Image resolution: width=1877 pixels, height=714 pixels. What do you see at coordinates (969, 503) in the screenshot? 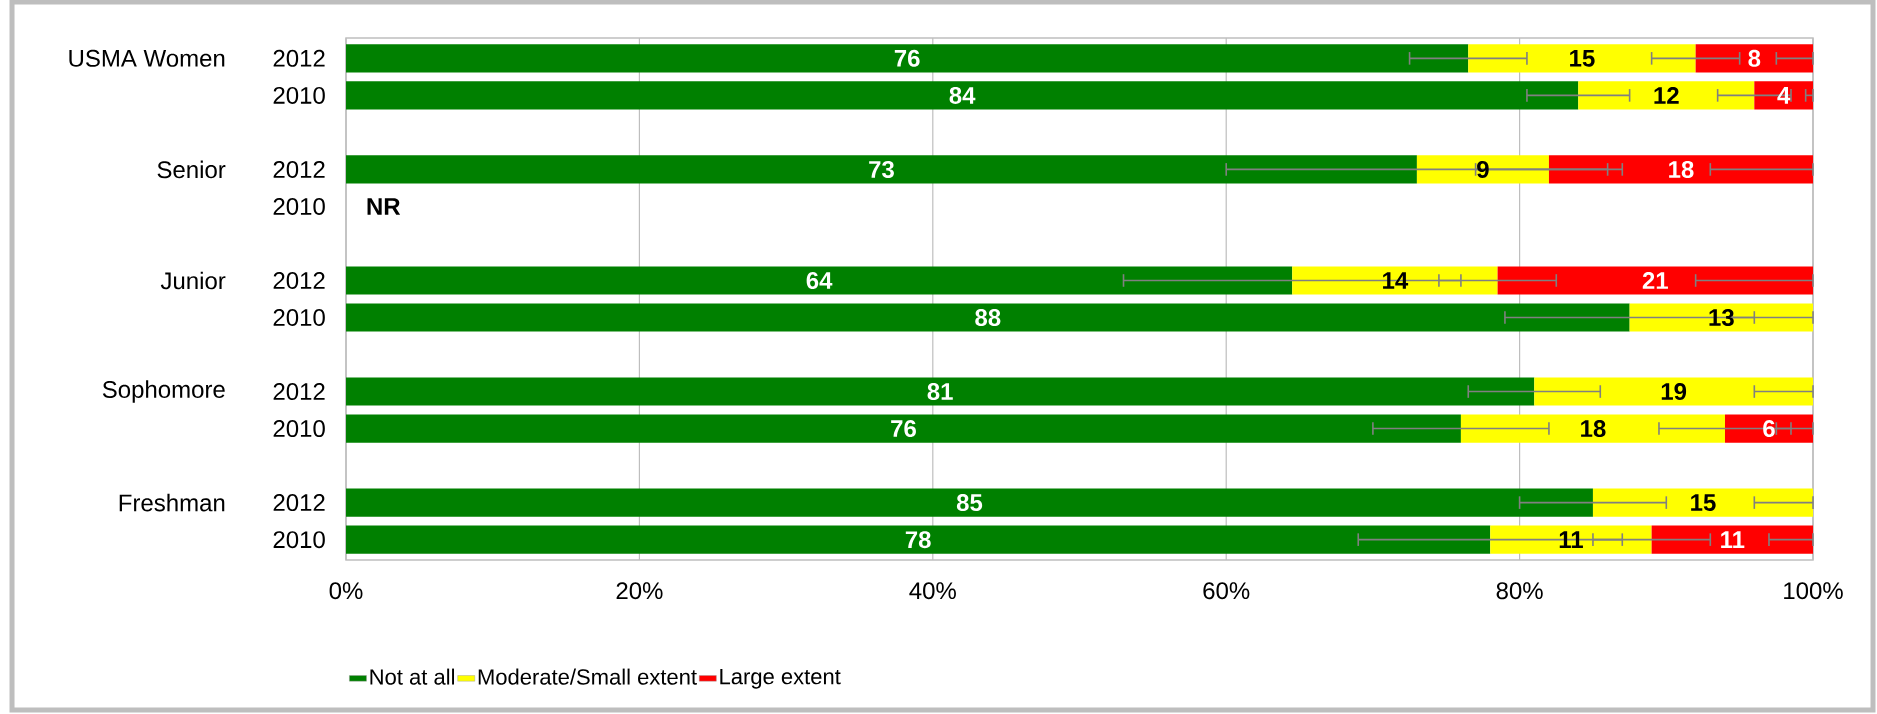
I see `data-label: 85` at bounding box center [969, 503].